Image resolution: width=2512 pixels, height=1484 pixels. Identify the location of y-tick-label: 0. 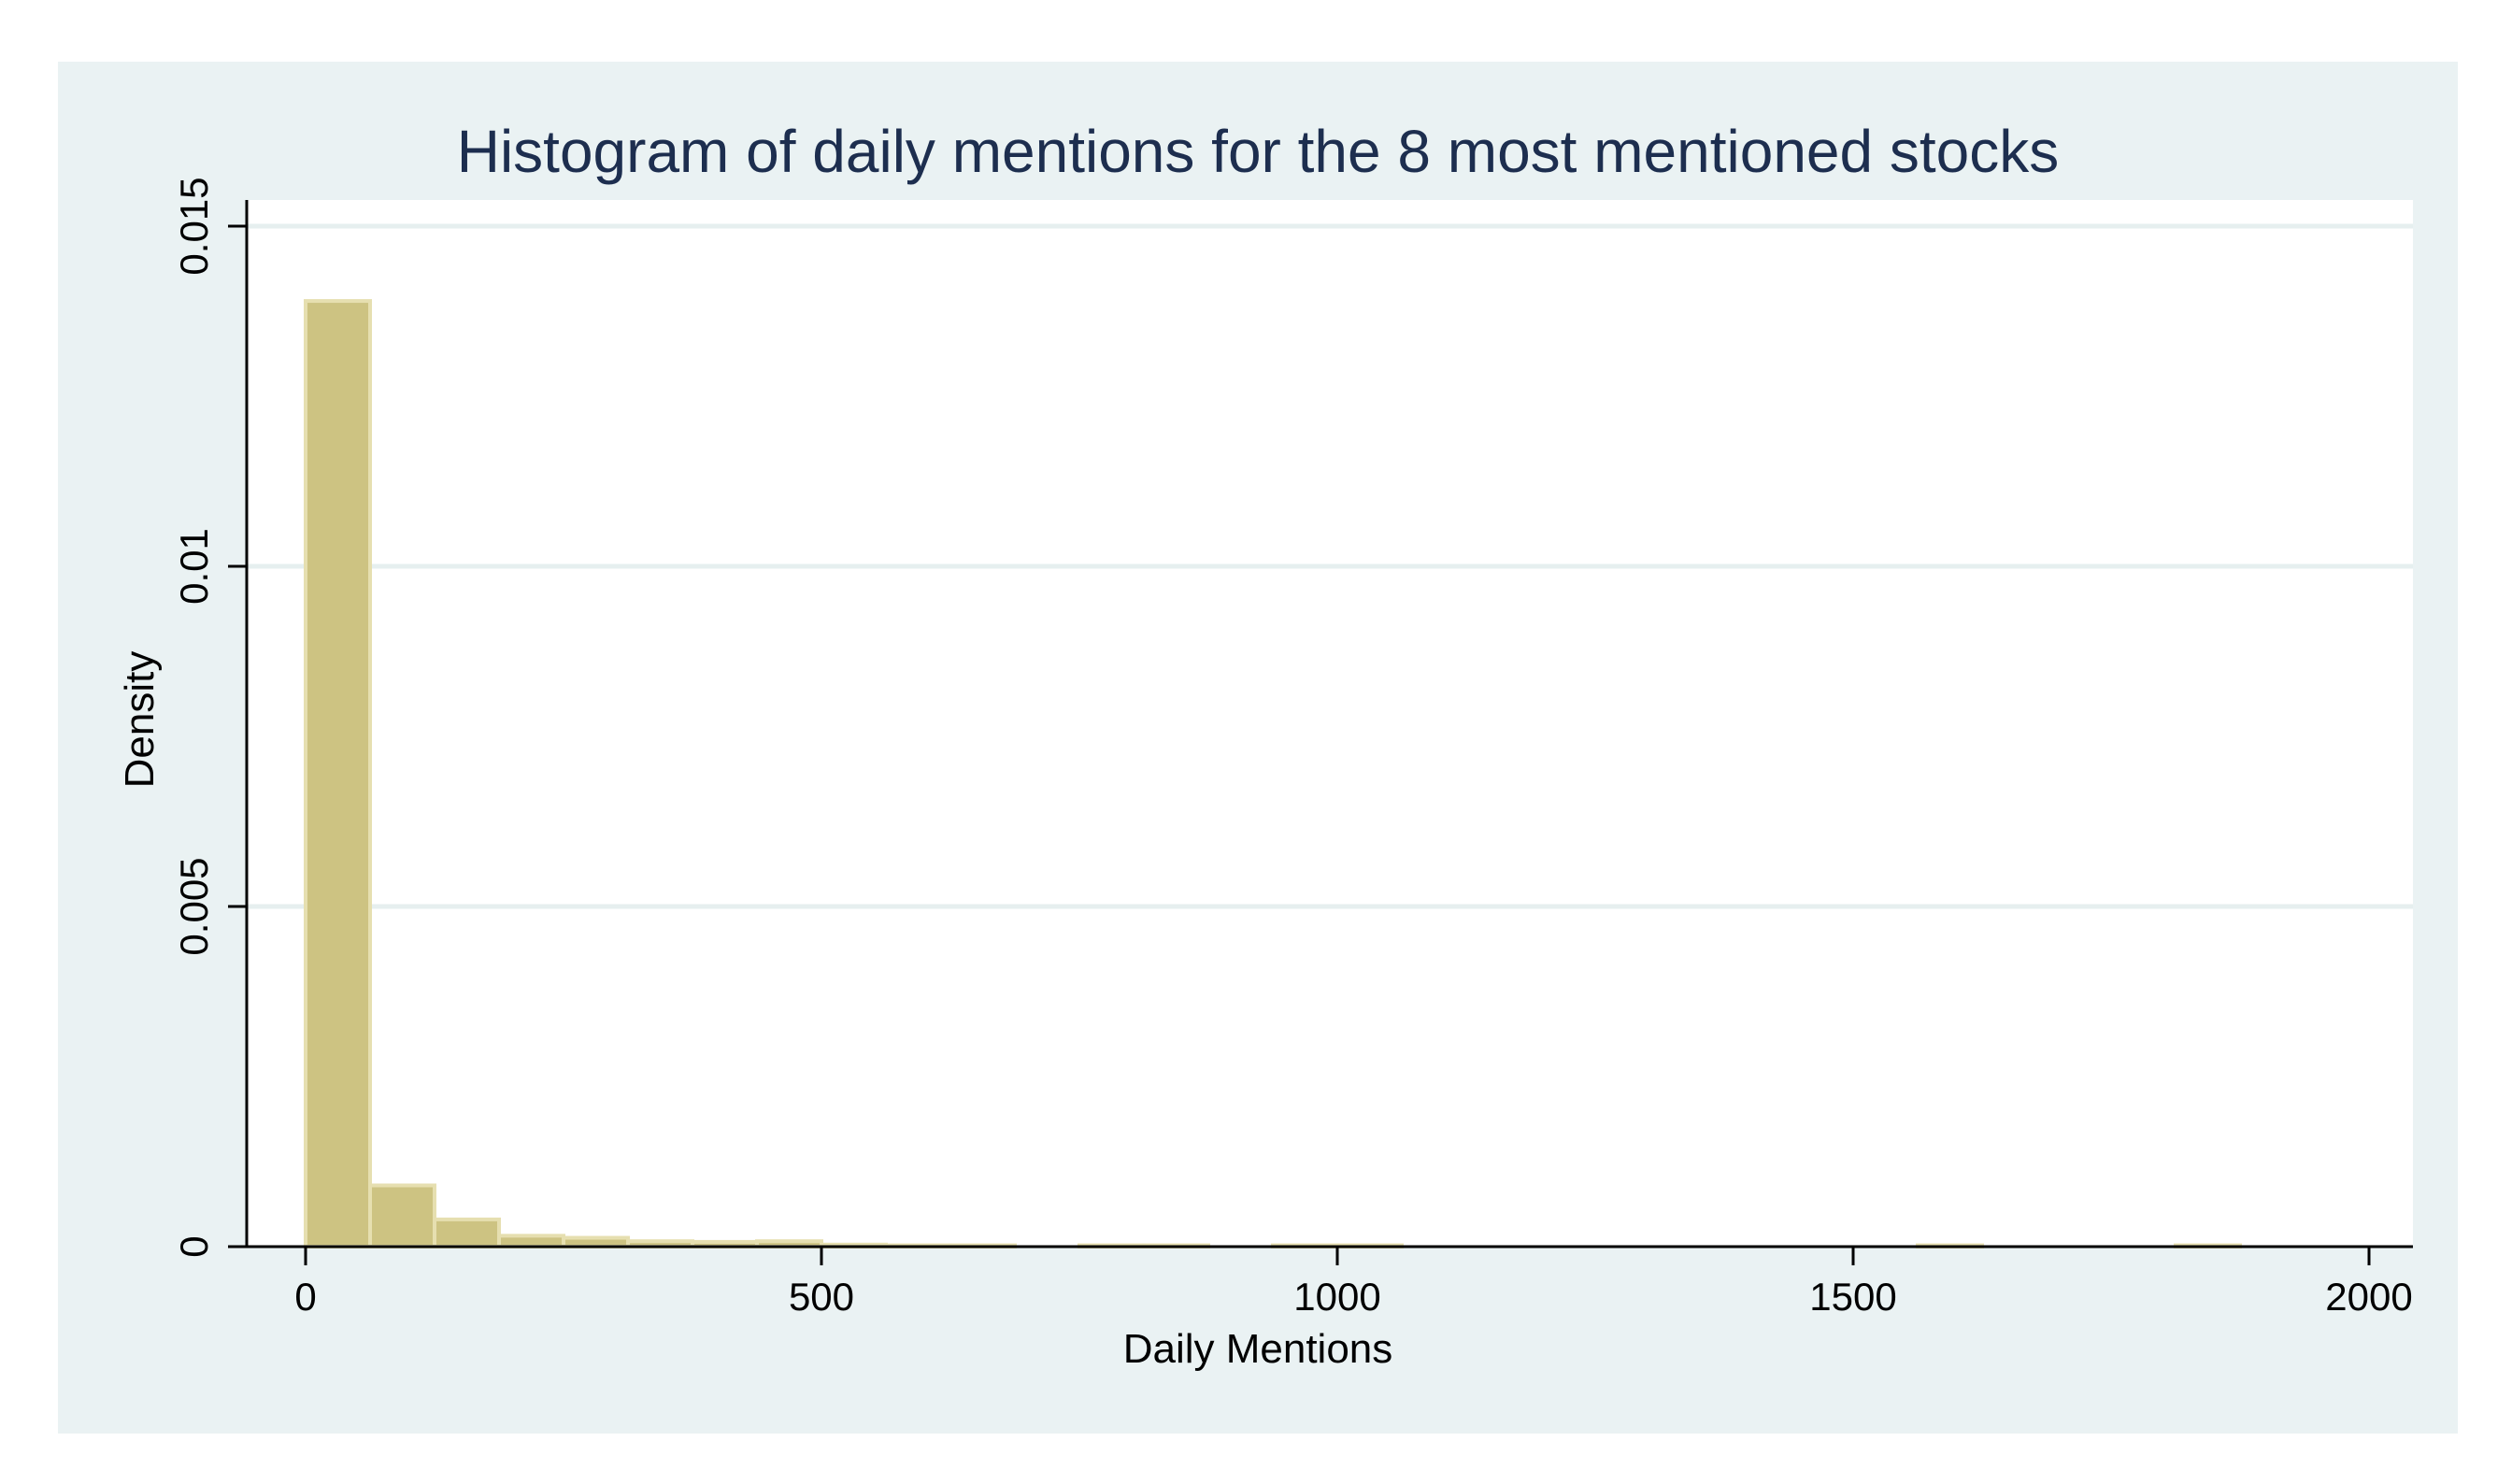
(194, 1246).